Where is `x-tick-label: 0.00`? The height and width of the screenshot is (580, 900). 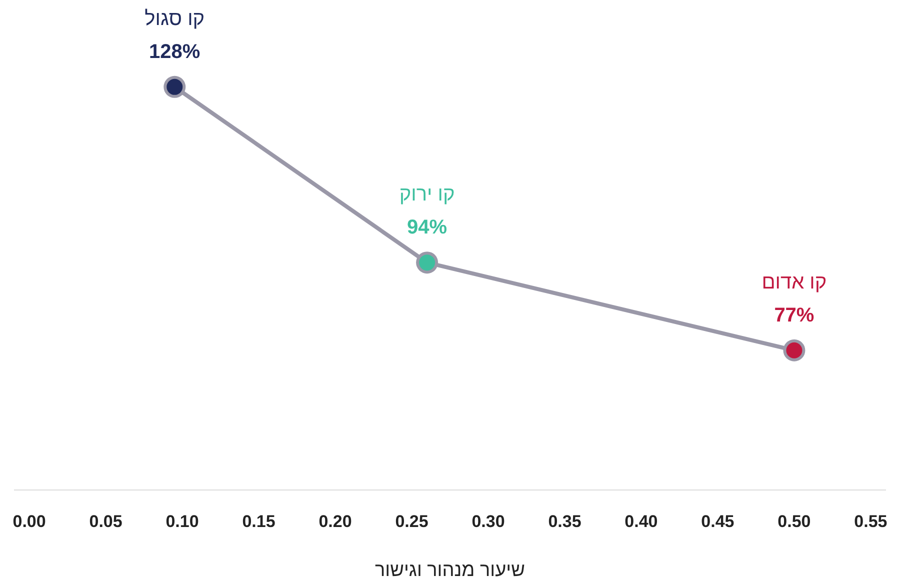
x-tick-label: 0.00 is located at coordinates (29, 521).